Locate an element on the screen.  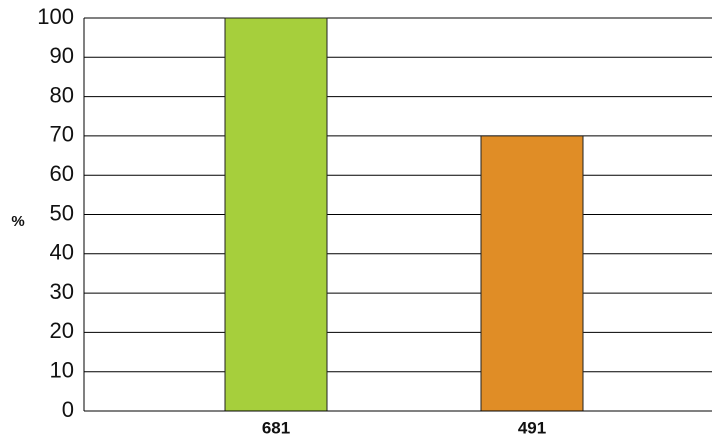
y-axis-label: % is located at coordinates (17, 221).